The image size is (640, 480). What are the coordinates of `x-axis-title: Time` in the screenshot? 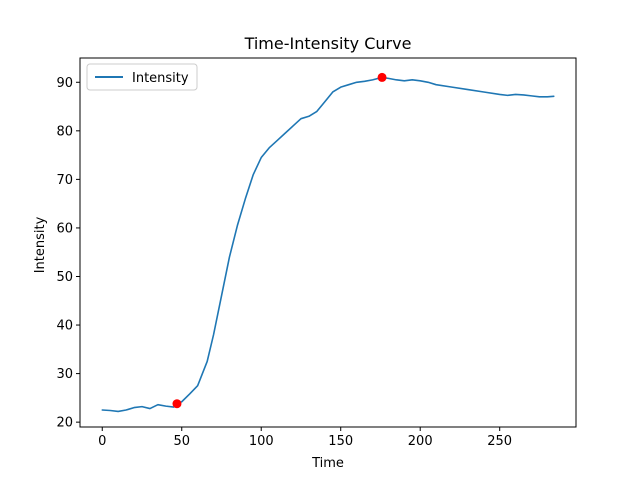 It's located at (327, 463).